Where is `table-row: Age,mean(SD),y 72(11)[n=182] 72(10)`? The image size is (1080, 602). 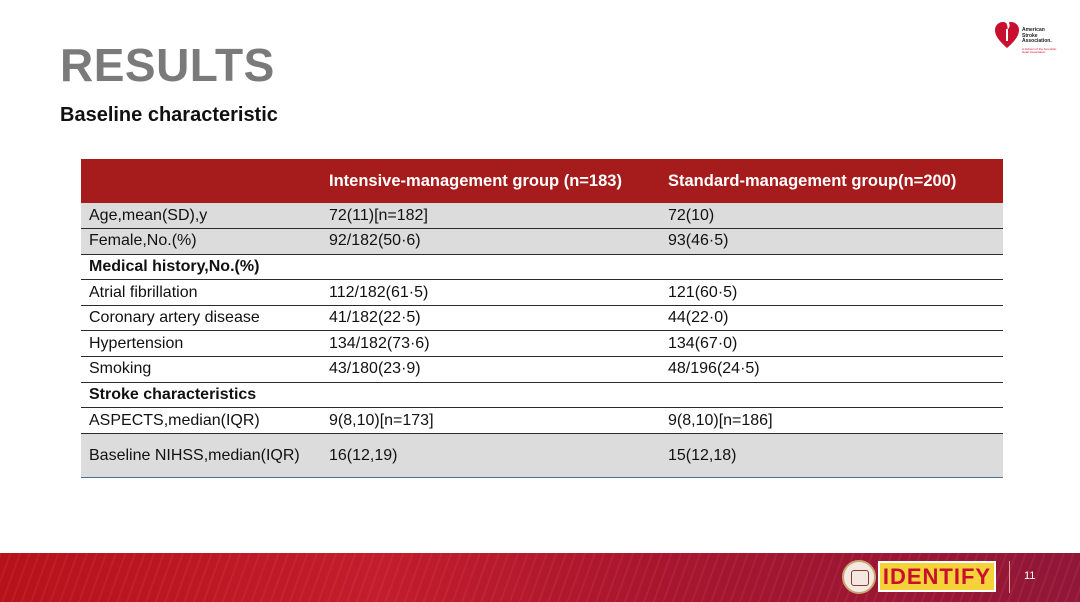 table-row: Age,mean(SD),y 72(11)[n=182] 72(10) is located at coordinates (542, 216).